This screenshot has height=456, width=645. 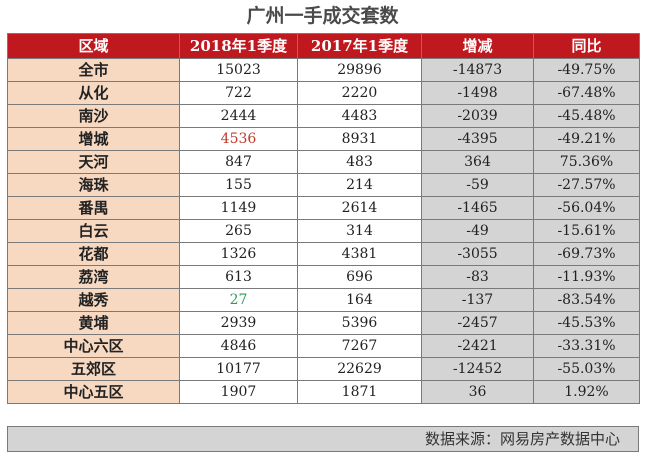 I want to click on region-cell: 全市, so click(x=93, y=70).